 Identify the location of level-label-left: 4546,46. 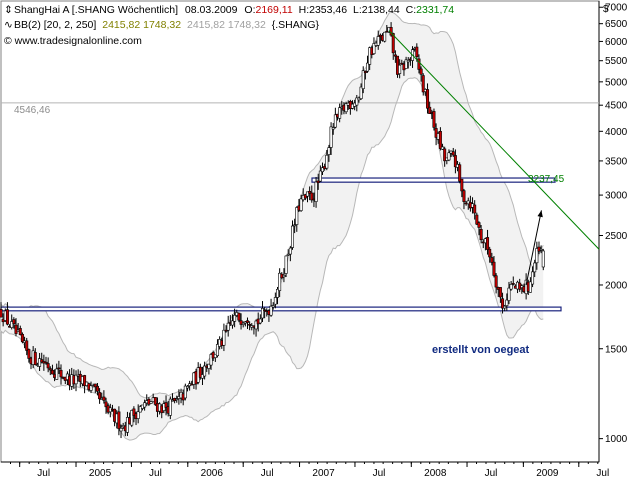
(32, 110).